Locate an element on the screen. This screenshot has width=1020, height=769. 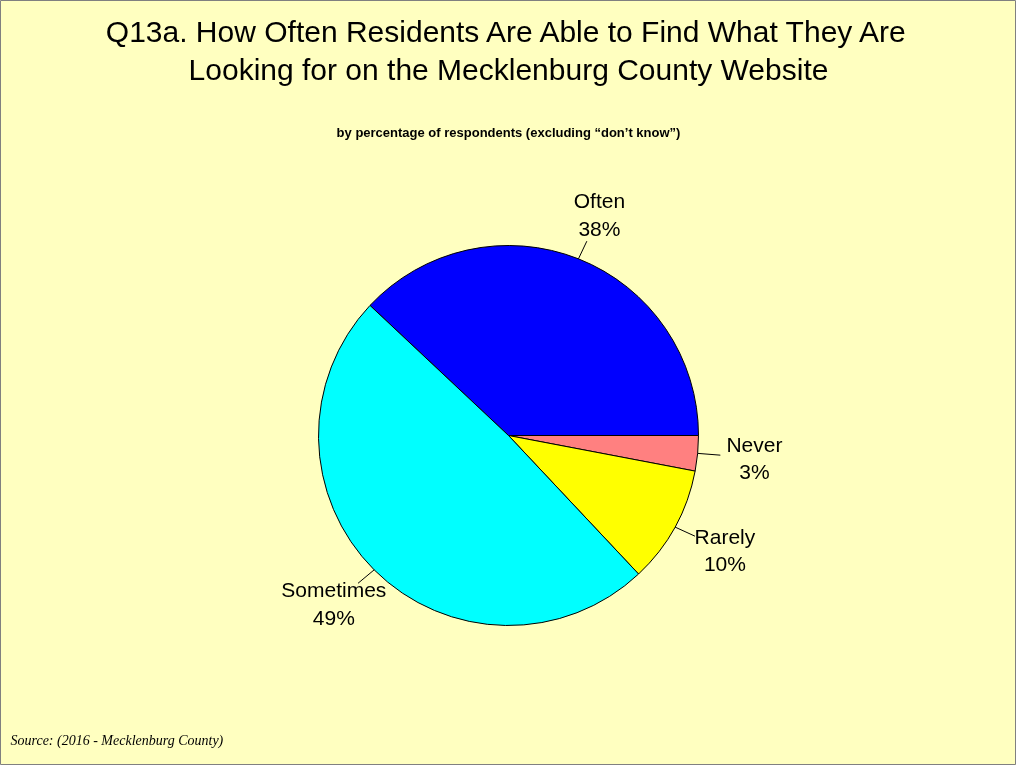
slice-label: Often is located at coordinates (599, 201).